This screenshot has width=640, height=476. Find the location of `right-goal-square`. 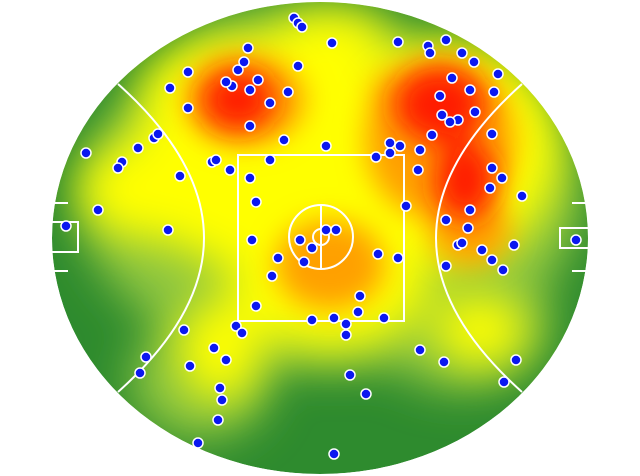

right-goal-square is located at coordinates (573, 238).